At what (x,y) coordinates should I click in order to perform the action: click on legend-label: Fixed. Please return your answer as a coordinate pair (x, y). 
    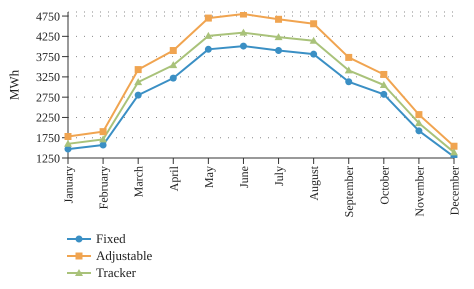
    Looking at the image, I should click on (111, 238).